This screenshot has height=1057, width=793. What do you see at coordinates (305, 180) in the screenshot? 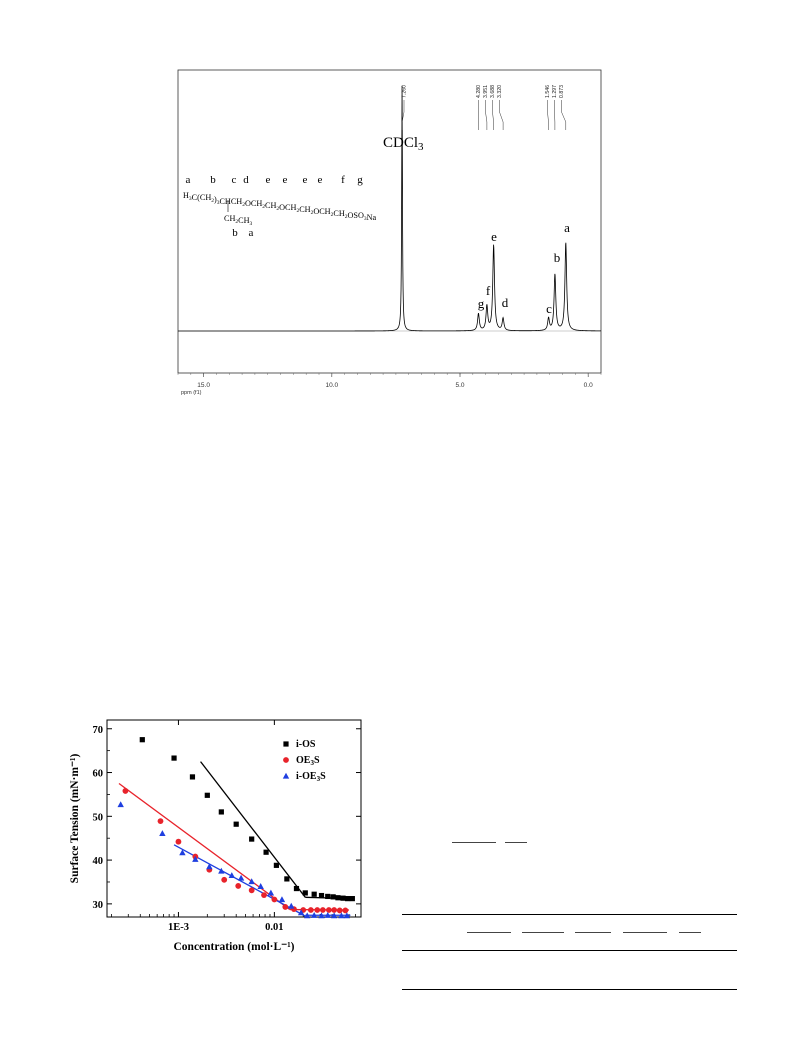
I see `structure-letter-top: e` at bounding box center [305, 180].